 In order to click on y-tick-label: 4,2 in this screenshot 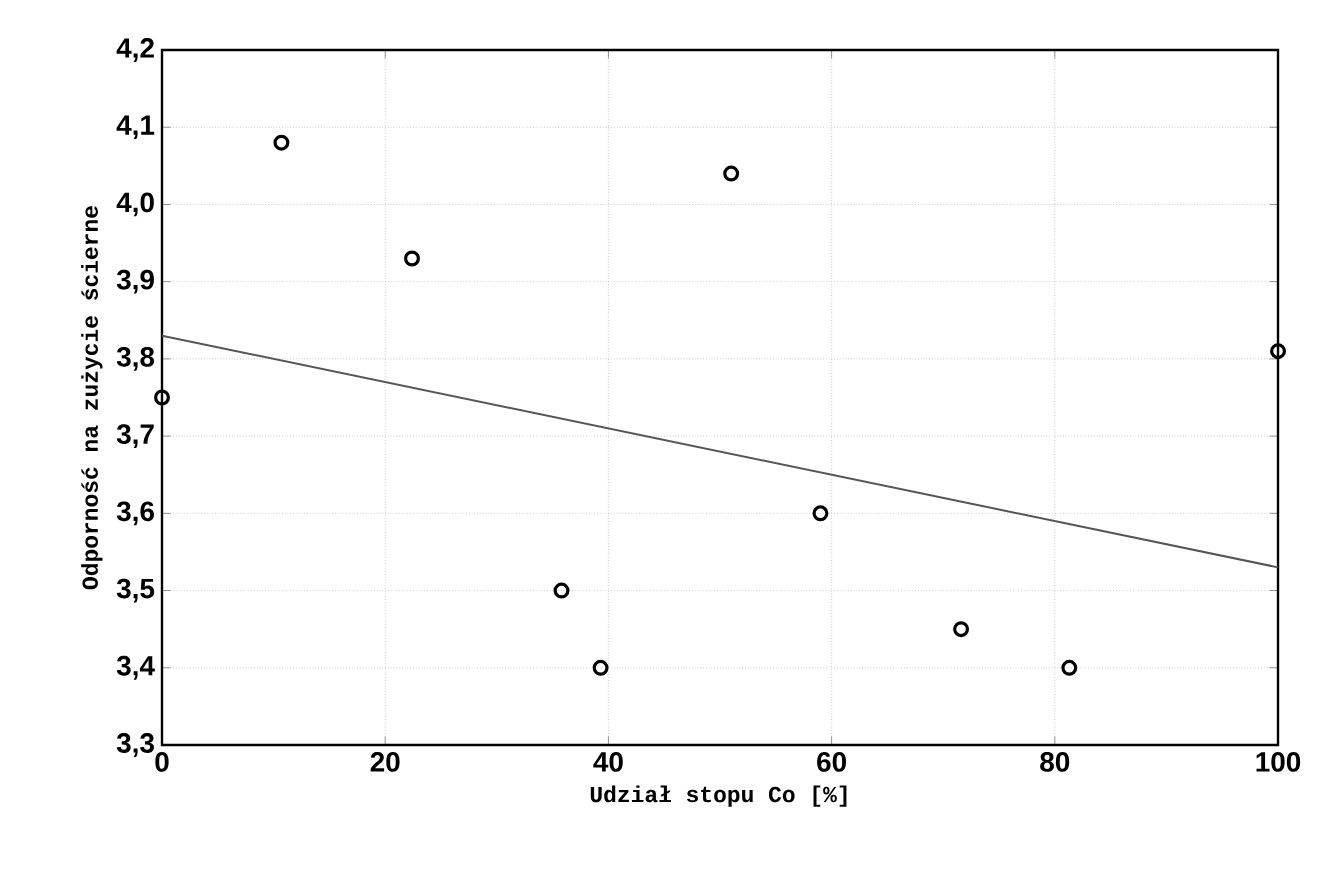, I will do `click(135, 50)`.